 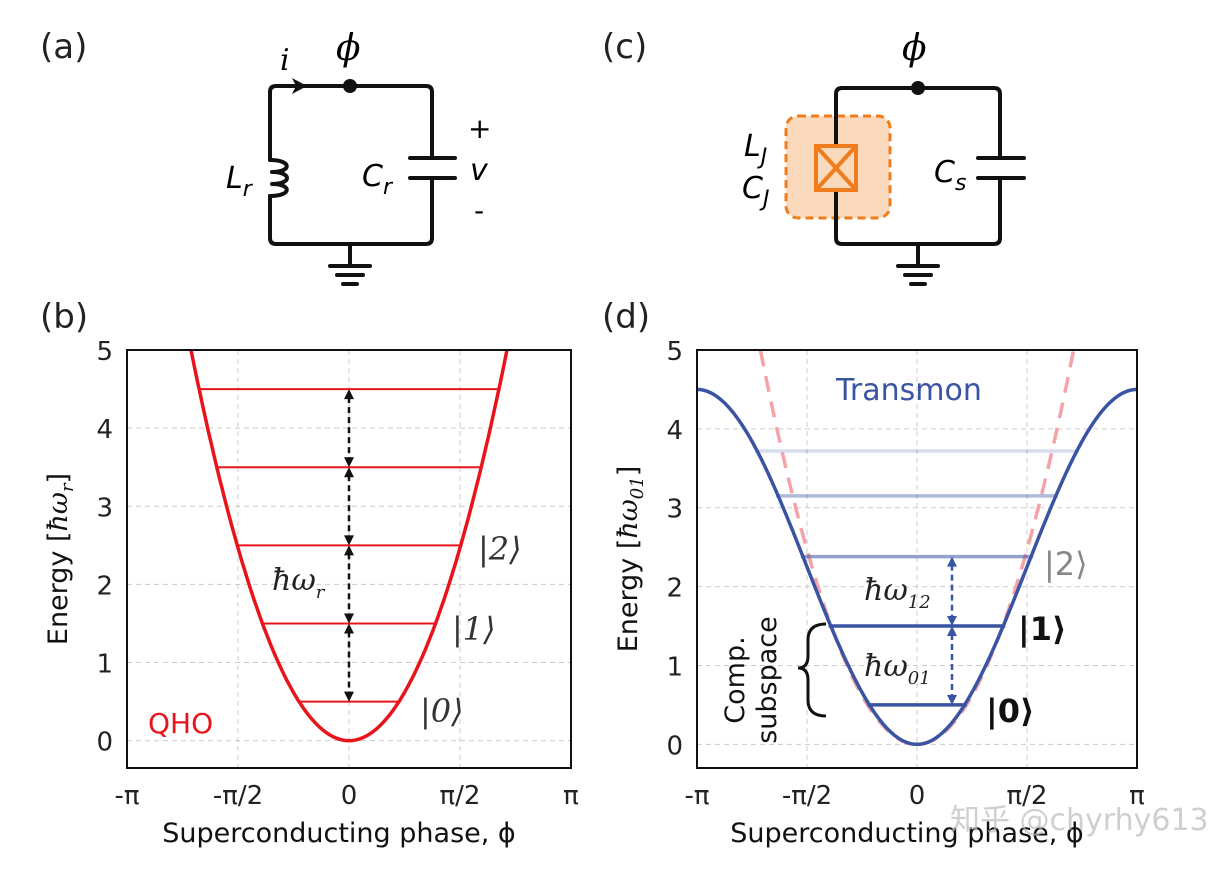 I want to click on shunt-capacitor-label: Cs, so click(x=950, y=175).